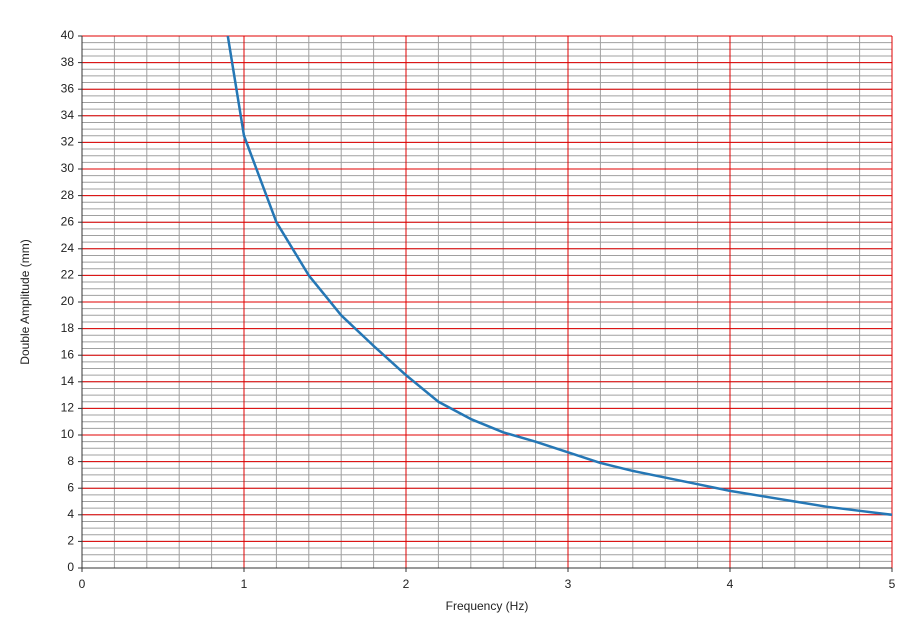 The width and height of the screenshot is (908, 626). What do you see at coordinates (568, 584) in the screenshot?
I see `x-tick-label: 3` at bounding box center [568, 584].